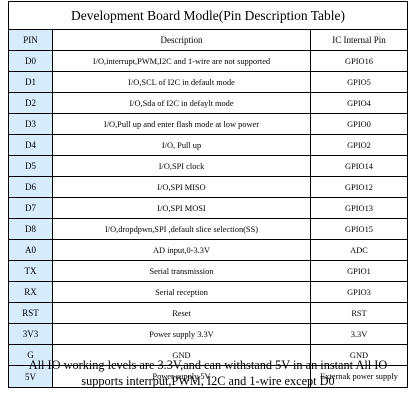 Image resolution: width=416 pixels, height=403 pixels. What do you see at coordinates (182, 103) in the screenshot?
I see `description-cell: I/O,Sda of I2C in defaylt mode` at bounding box center [182, 103].